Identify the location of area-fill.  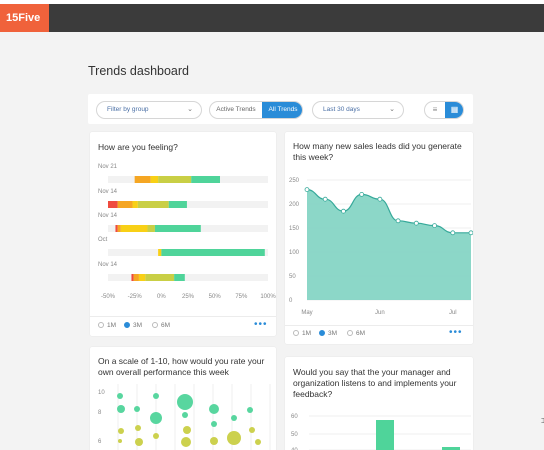
(389, 244).